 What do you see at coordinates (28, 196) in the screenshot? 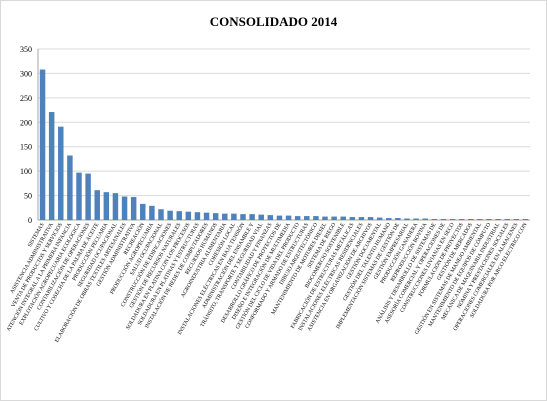
I see `y-tick-label: 50` at bounding box center [28, 196].